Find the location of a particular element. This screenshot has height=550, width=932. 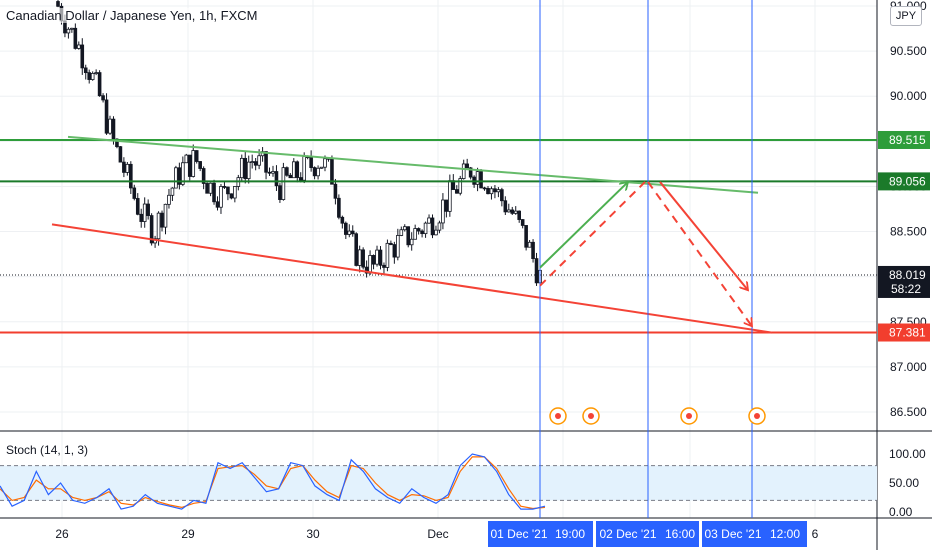

stoch-d-line is located at coordinates (273, 483).